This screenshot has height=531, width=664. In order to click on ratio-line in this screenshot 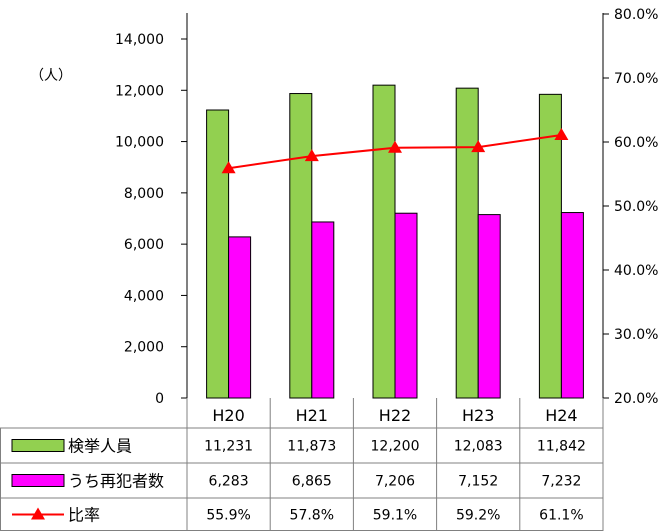, I will do `click(395, 150)`.